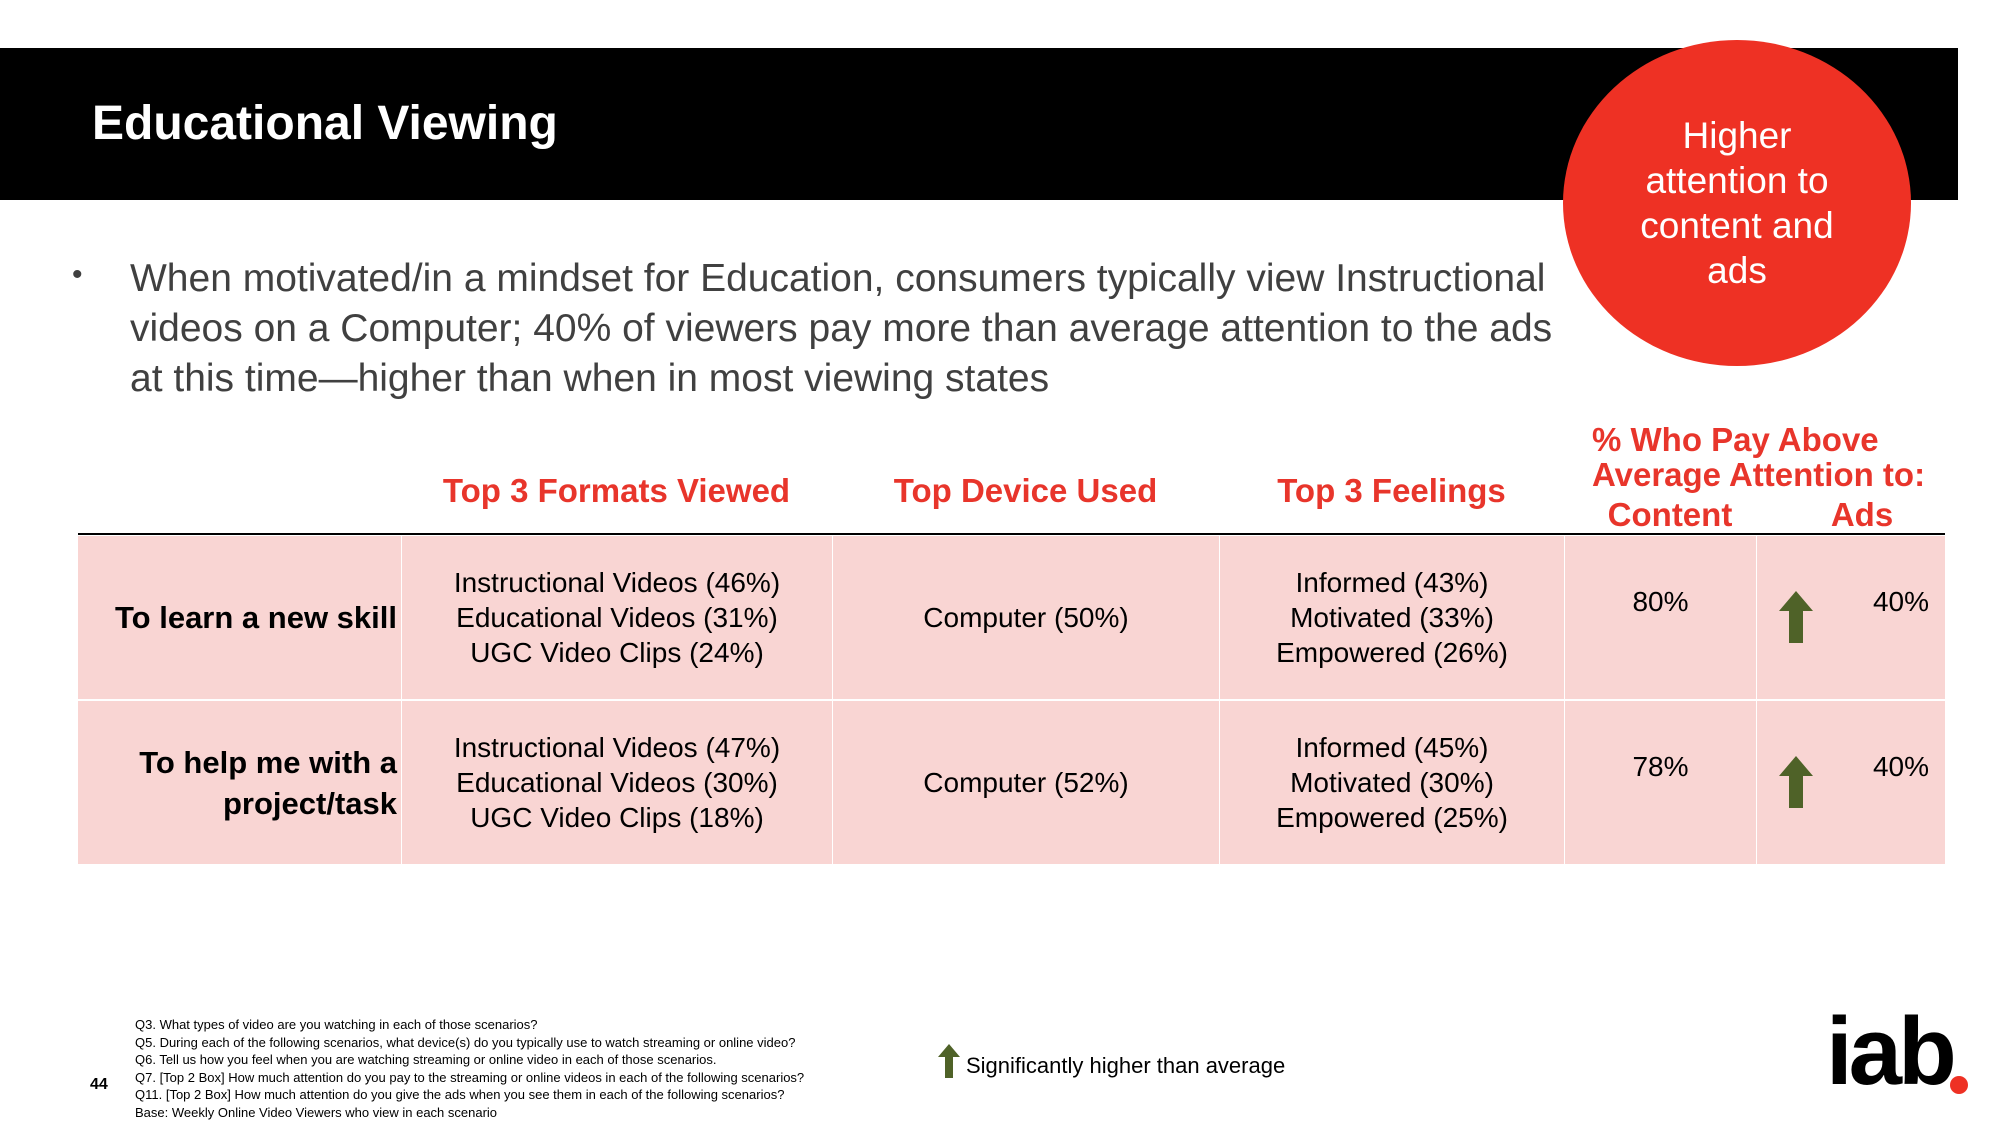 The image size is (2000, 1125). I want to click on column-header: Top 3 Feelings, so click(1391, 490).